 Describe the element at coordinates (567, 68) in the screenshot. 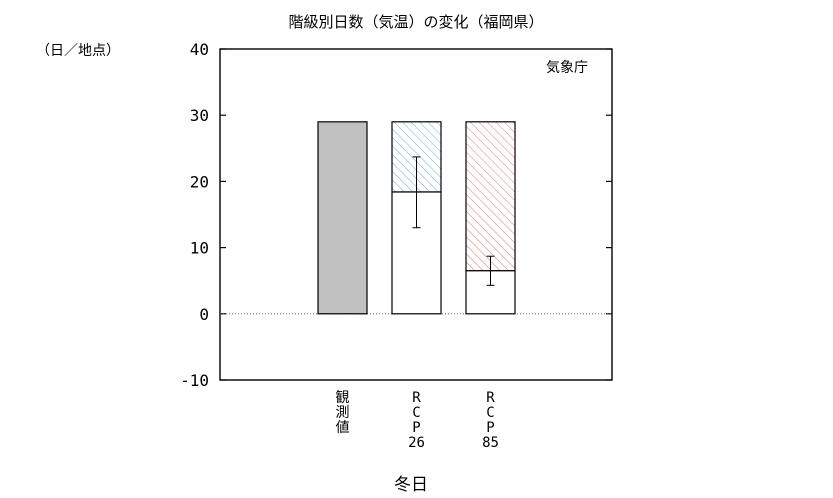

I see `source-note: 気象庁` at that location.